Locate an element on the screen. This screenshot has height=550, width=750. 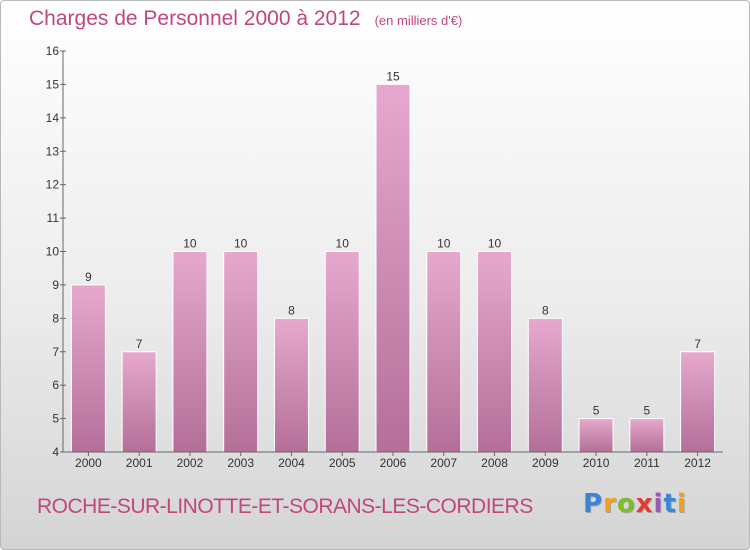
chart-title: Charges de Personnel 2000 à 2012 is located at coordinates (195, 18).